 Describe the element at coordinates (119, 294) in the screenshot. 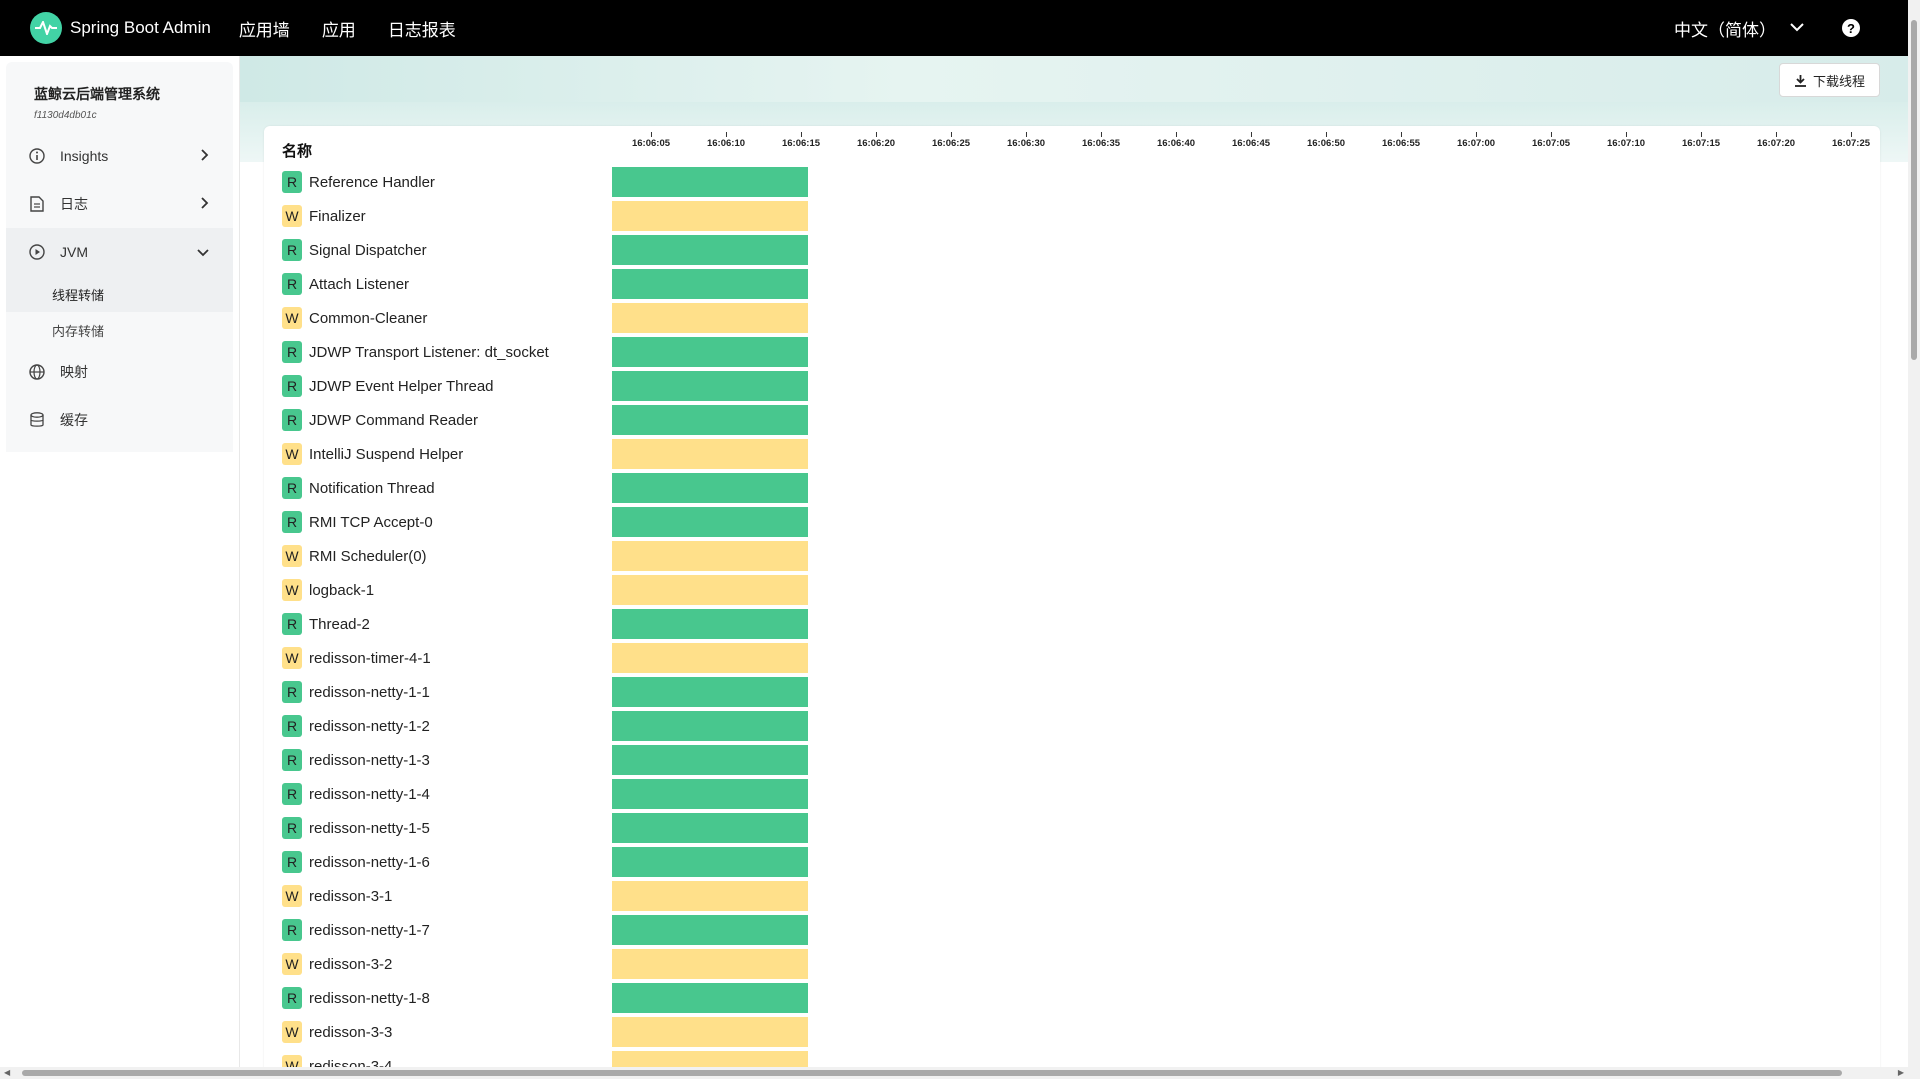

I see `sidebar-subitem-thread-dump: 线程转储` at that location.